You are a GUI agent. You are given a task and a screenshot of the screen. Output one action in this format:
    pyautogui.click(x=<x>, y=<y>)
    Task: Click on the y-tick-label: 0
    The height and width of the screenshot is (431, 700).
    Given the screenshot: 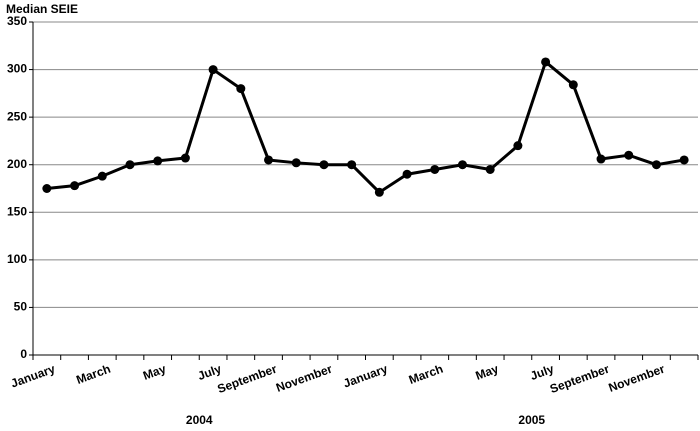 What is the action you would take?
    pyautogui.click(x=23, y=354)
    